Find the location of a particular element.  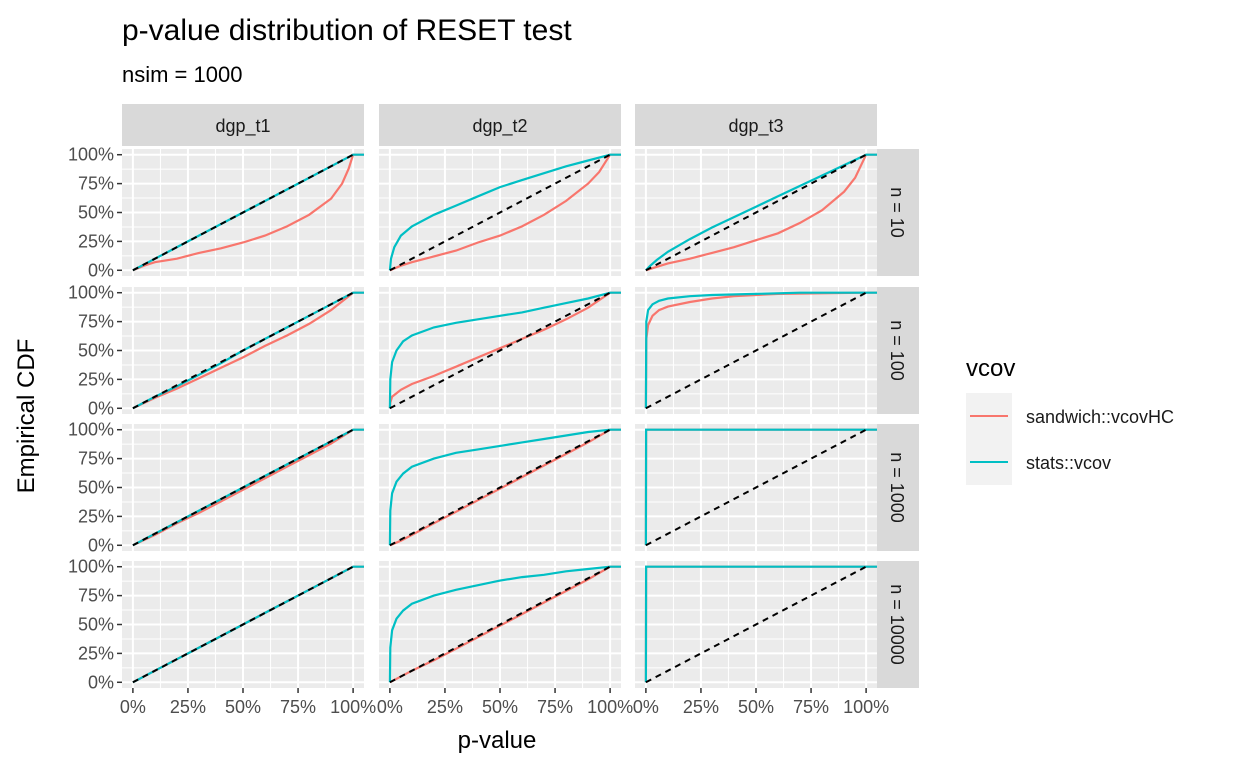

y-axis-label: Empirical CDF is located at coordinates (26, 416).